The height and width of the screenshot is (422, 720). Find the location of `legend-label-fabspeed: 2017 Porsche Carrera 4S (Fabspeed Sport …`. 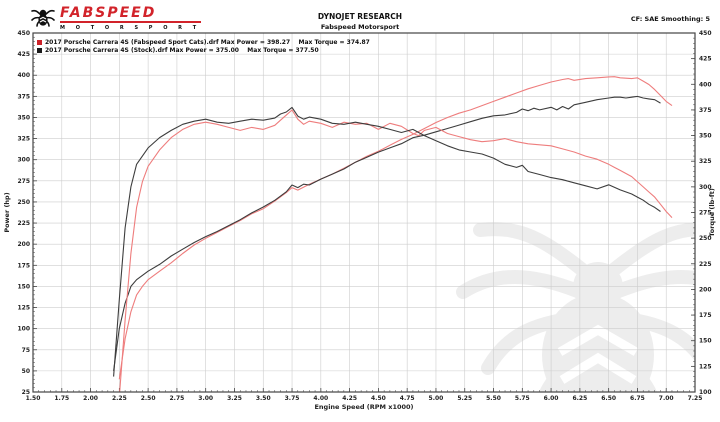

legend-label-fabspeed: 2017 Porsche Carrera 4S (Fabspeed Sport … is located at coordinates (207, 42).